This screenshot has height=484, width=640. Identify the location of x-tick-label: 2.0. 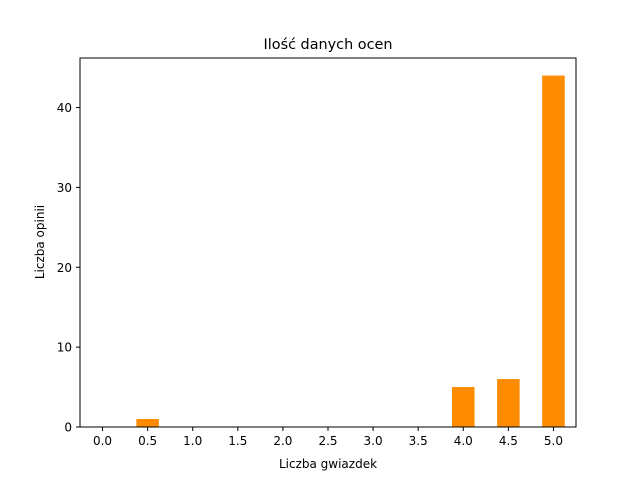
(282, 441).